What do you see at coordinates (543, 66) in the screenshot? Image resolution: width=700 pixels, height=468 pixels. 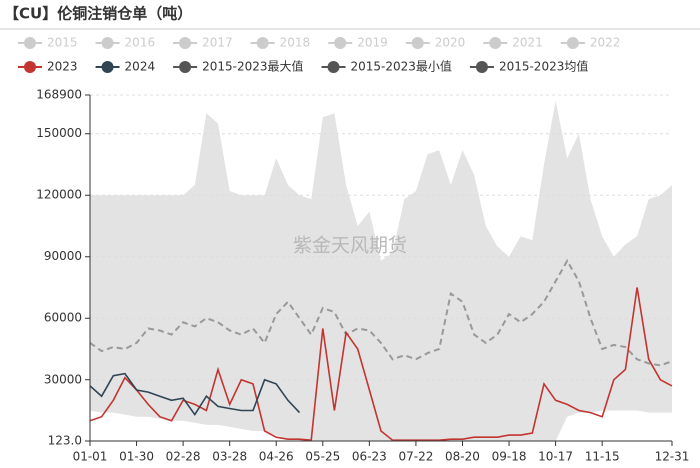 I see `legend-label: 2015-2023均值` at bounding box center [543, 66].